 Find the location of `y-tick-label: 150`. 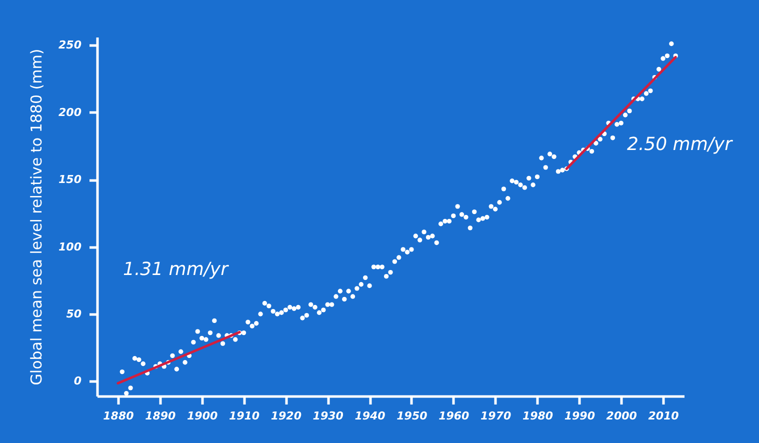

y-tick-label: 150 is located at coordinates (70, 179).